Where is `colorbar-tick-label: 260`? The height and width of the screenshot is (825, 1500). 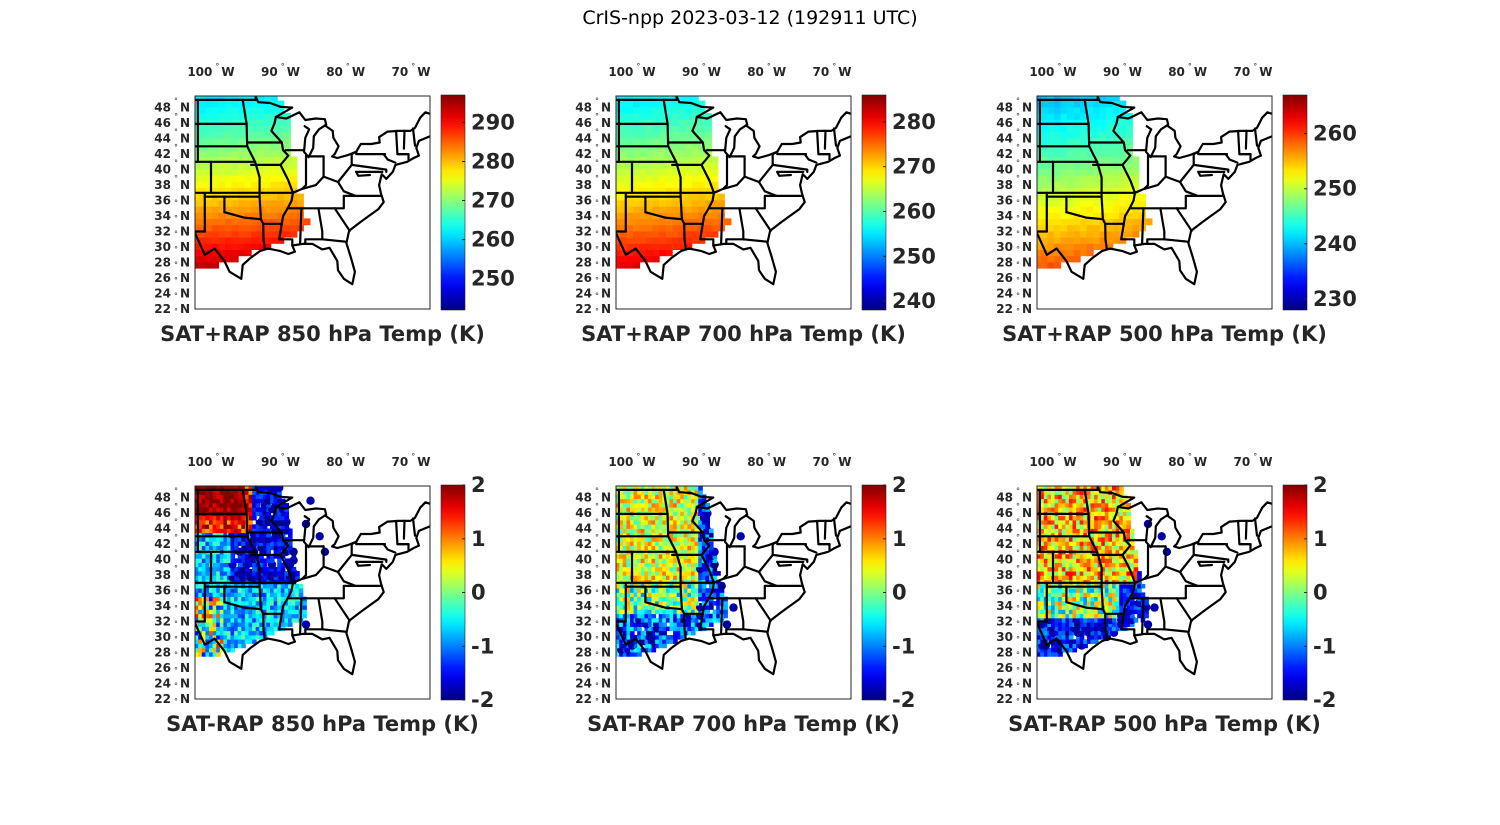 colorbar-tick-label: 260 is located at coordinates (914, 212).